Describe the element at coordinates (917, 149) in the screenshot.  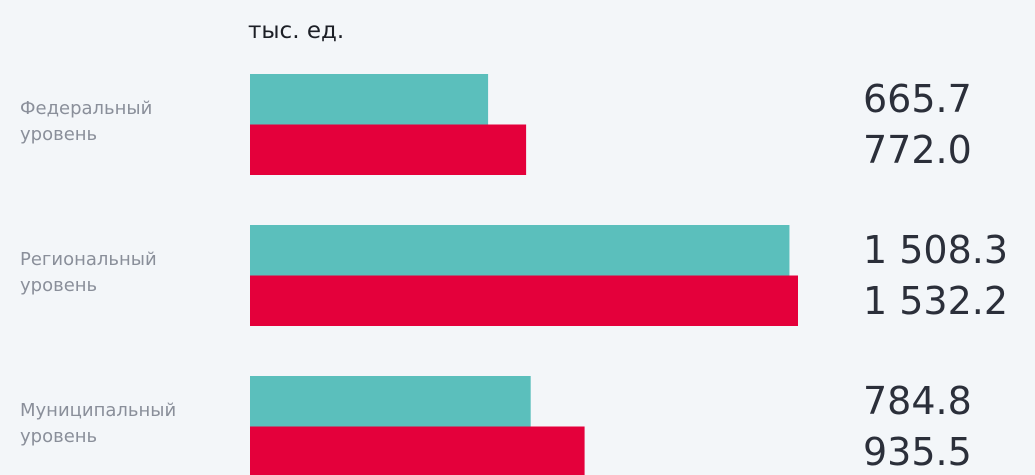
I see `value-label: 772.0` at that location.